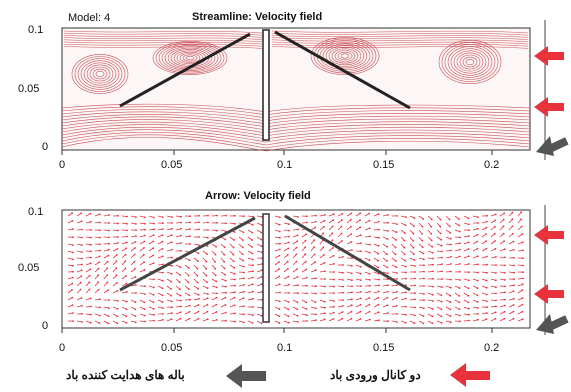  Describe the element at coordinates (285, 348) in the screenshot. I see `bottom-x-tick-3: 0.1` at that location.